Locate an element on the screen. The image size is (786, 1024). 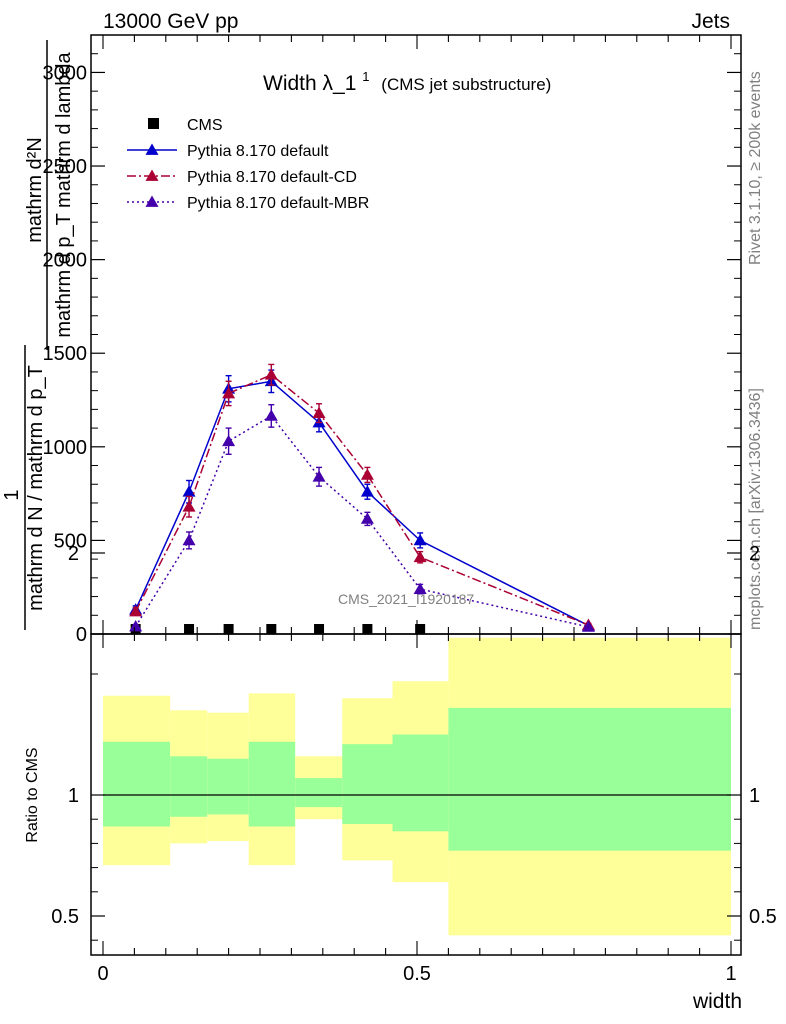
plot-title-superscript: 1 is located at coordinates (365, 76).